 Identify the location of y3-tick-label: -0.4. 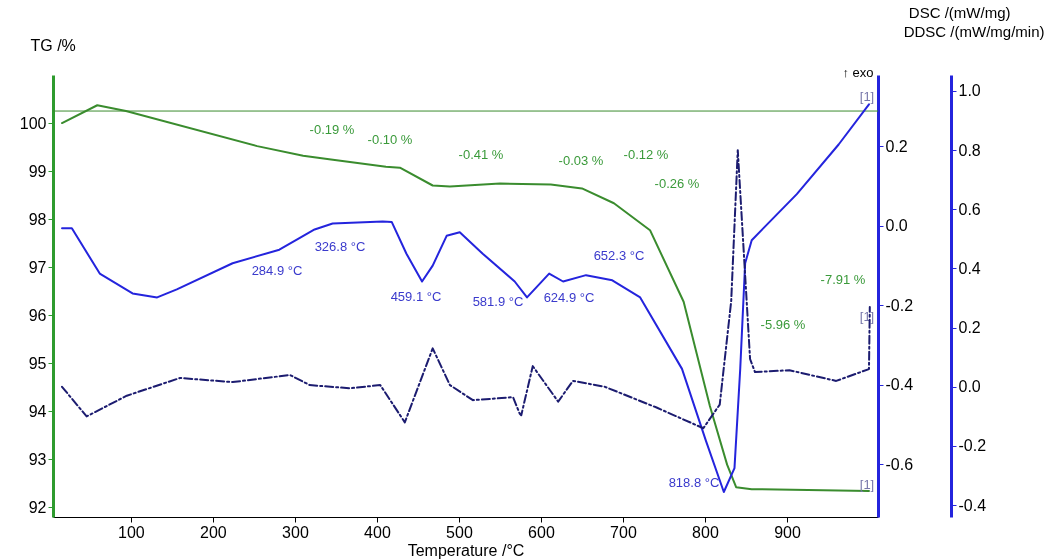
(972, 505).